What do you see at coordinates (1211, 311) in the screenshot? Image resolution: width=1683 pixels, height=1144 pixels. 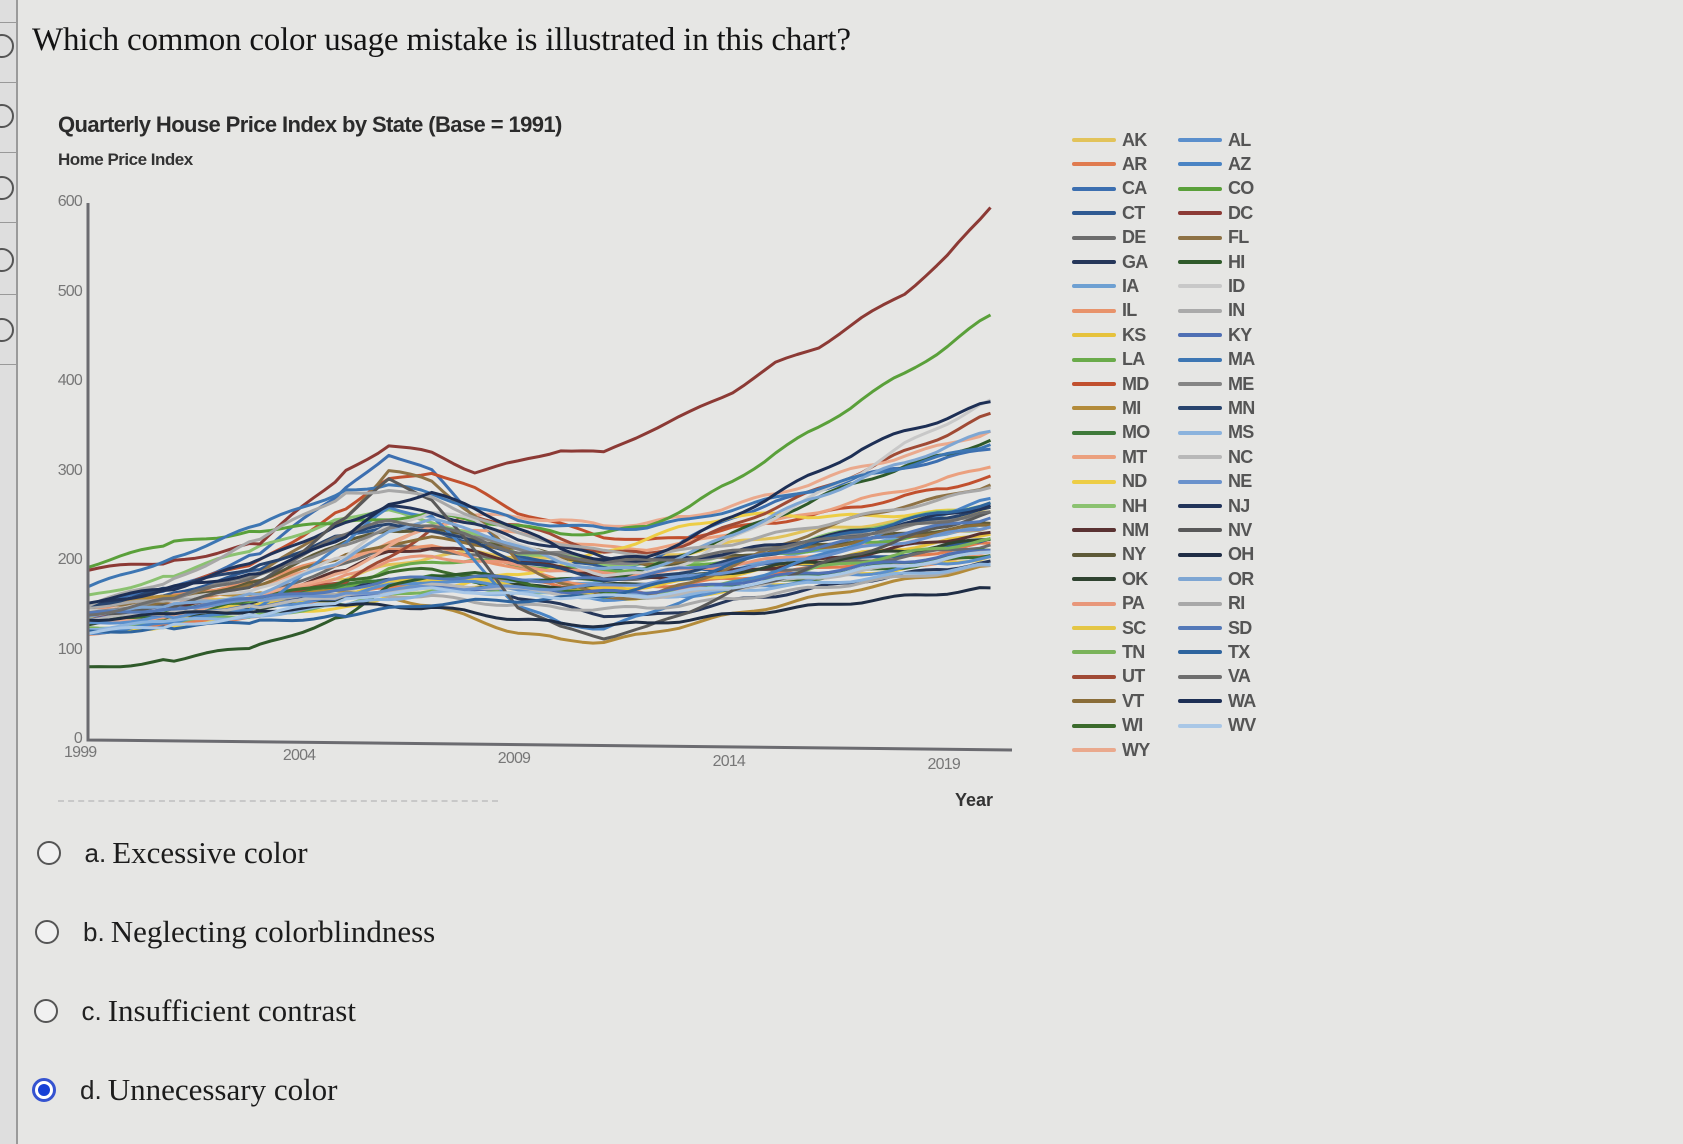 I see `legend-item-in: IN` at bounding box center [1211, 311].